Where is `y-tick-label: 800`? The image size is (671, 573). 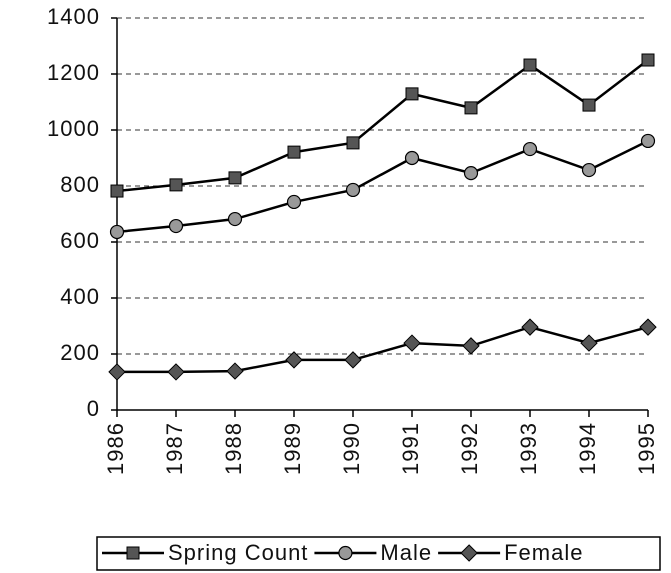 y-tick-label: 800 is located at coordinates (80, 184).